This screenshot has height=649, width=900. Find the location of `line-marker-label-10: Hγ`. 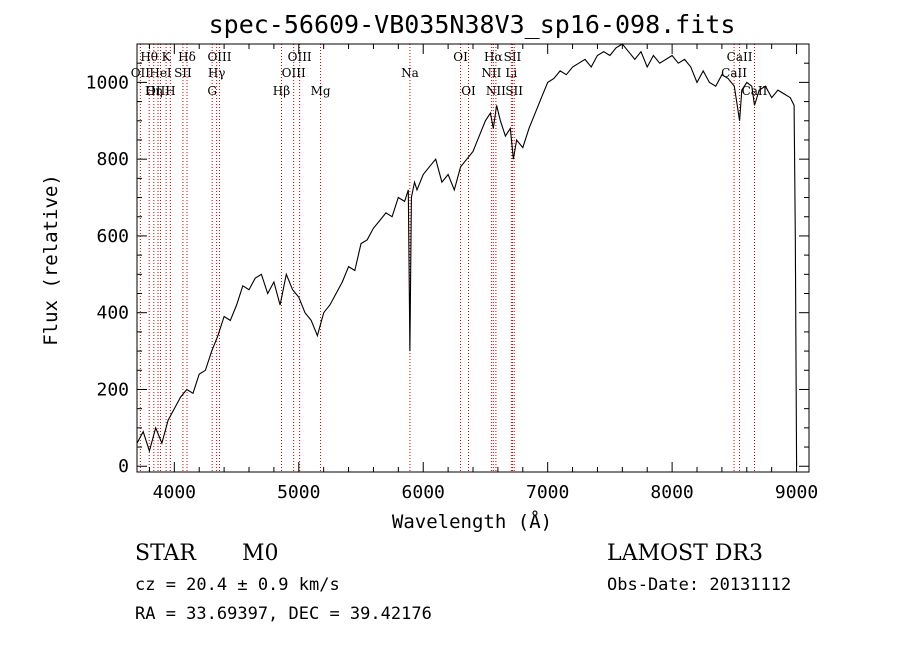

line-marker-label-10: Hγ is located at coordinates (217, 73).